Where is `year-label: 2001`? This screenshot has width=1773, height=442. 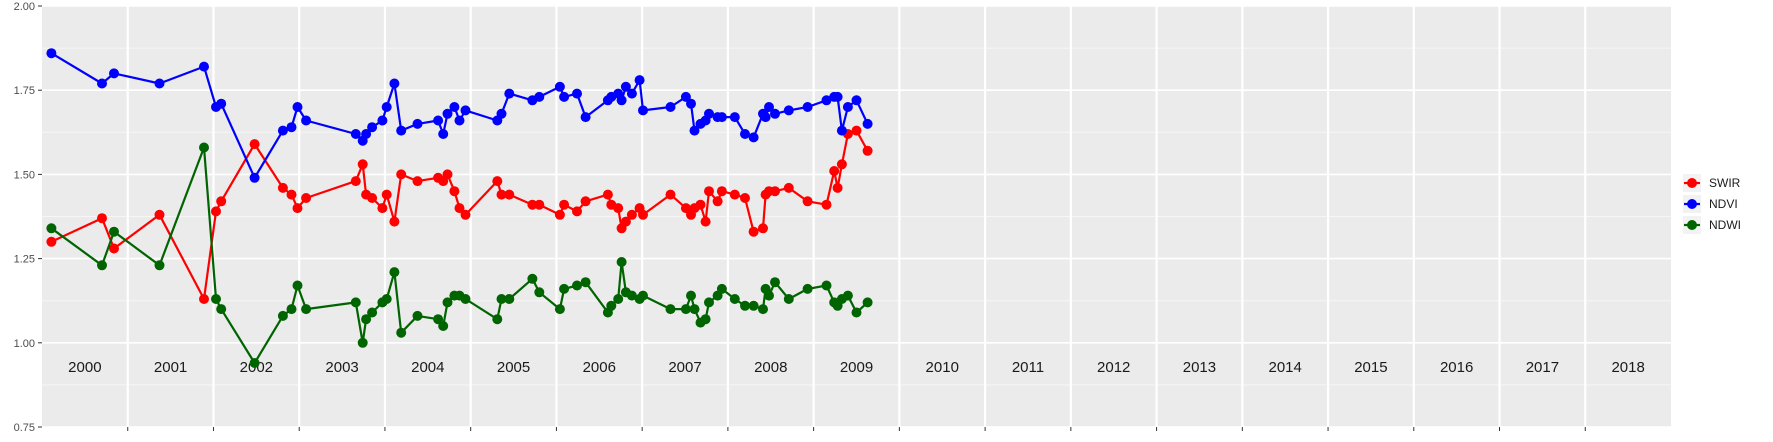
year-label: 2001 is located at coordinates (170, 367).